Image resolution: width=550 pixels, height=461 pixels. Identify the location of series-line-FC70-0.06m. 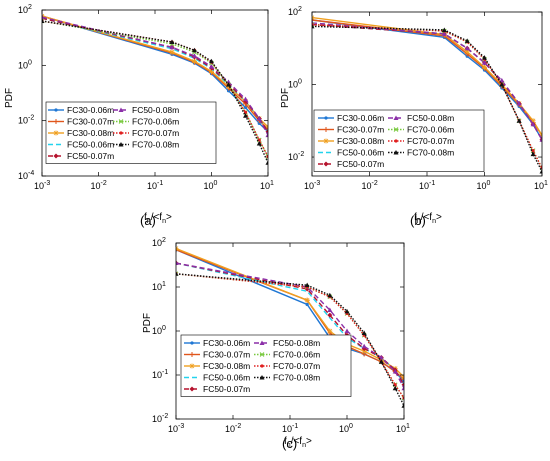
(155, 89).